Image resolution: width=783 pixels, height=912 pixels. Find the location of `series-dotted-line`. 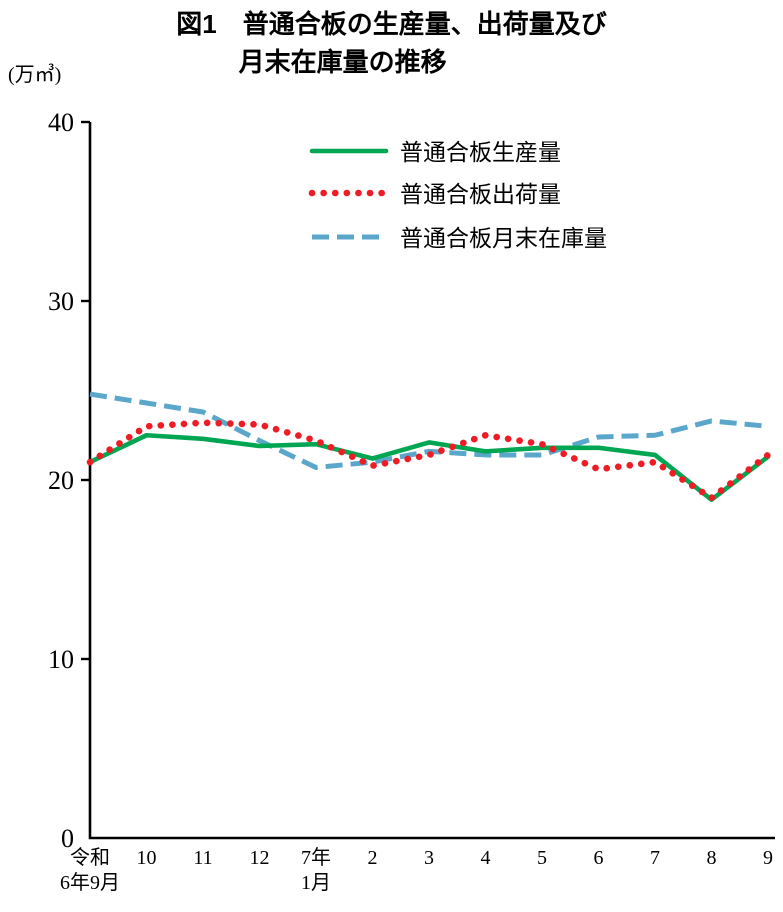

series-dotted-line is located at coordinates (429, 460).